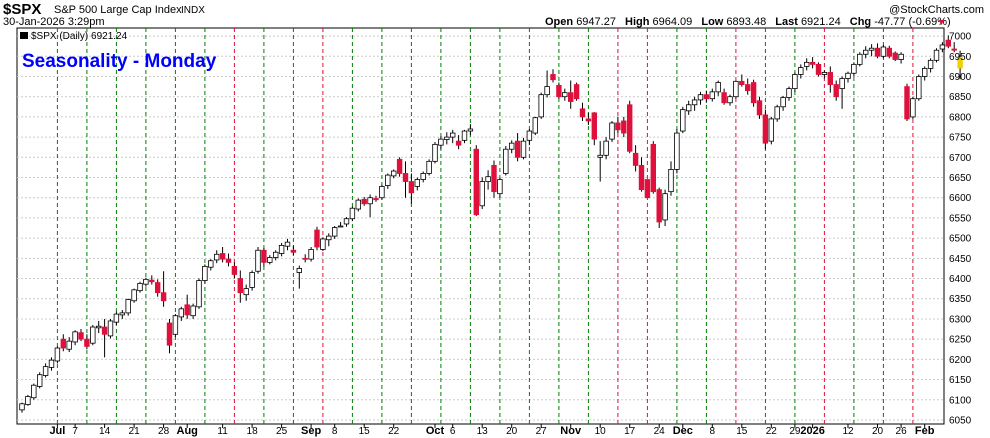 The image size is (990, 438). What do you see at coordinates (960, 57) in the screenshot?
I see `y-tick-label: 6950` at bounding box center [960, 57].